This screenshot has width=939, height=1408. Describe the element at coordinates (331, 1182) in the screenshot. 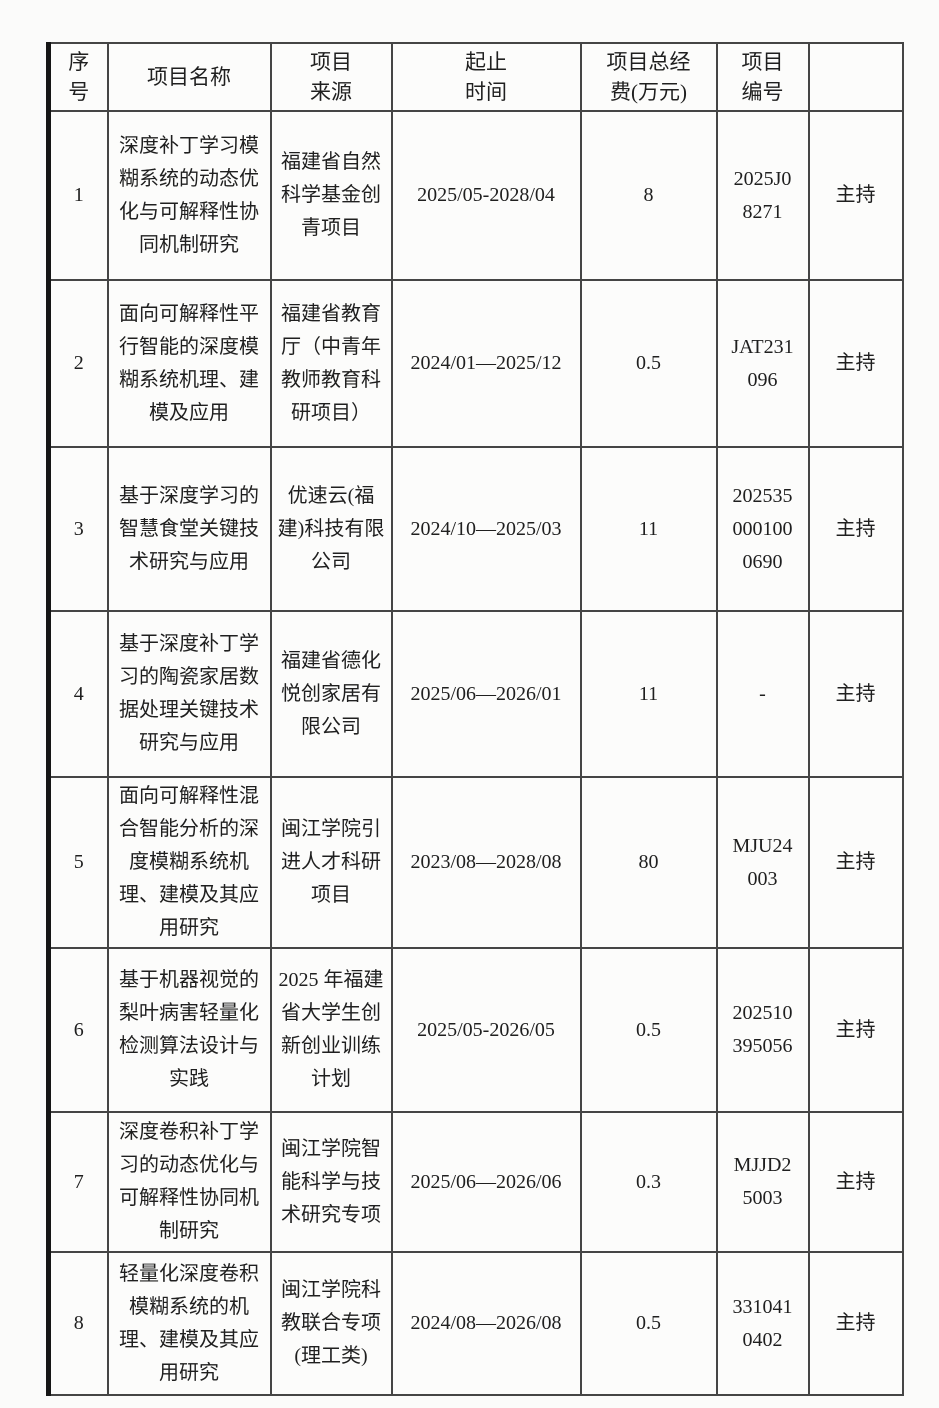

I see `cell-project-source: 闽江学院智能科学与技术研究专项` at that location.